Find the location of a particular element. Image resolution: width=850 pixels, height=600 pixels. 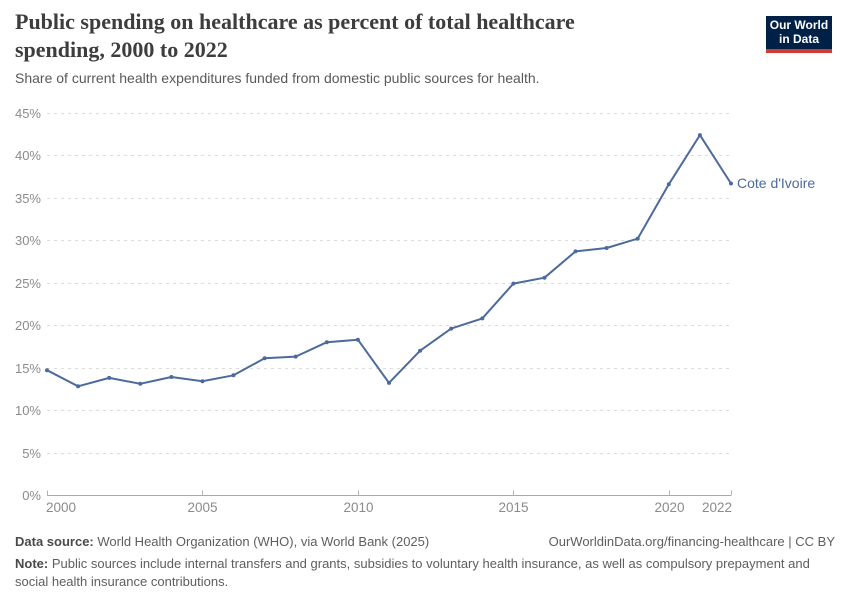

y-axis-tick-label: 25% is located at coordinates (28, 283).